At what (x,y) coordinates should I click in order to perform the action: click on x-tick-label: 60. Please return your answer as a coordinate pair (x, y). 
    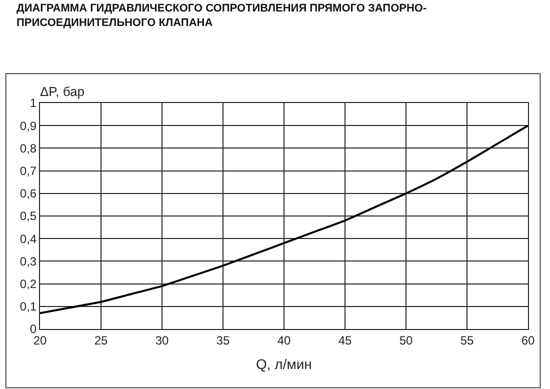
    Looking at the image, I should click on (528, 340).